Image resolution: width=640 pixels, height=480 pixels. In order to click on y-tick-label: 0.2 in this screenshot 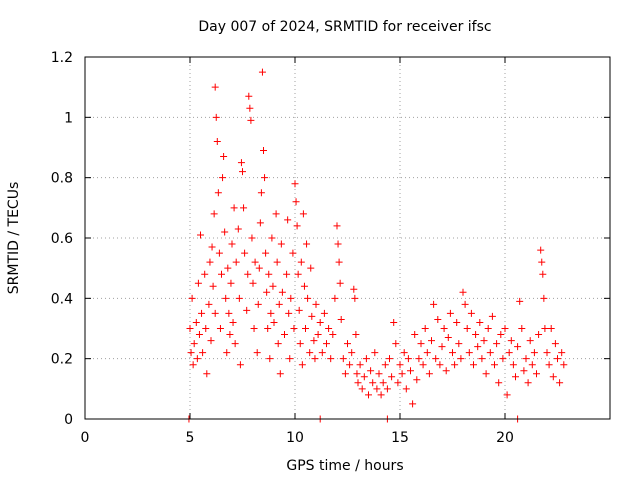, I will do `click(62, 360)`.